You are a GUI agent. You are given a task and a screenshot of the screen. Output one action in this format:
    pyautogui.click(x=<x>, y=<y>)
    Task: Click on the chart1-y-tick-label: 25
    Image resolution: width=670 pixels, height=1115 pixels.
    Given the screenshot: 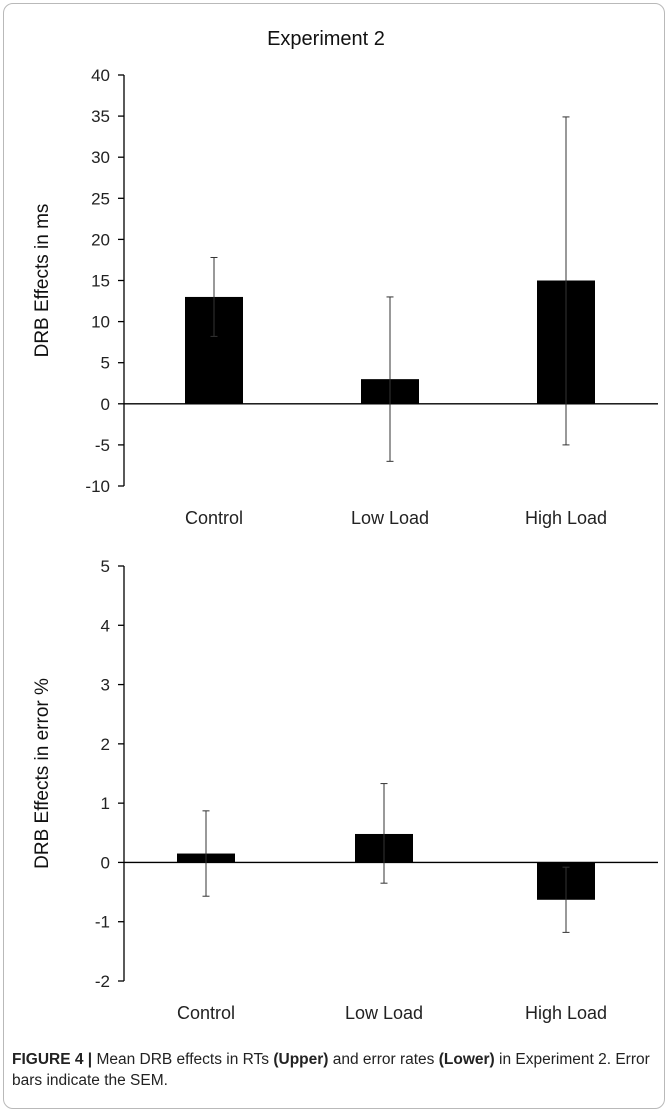 What is the action you would take?
    pyautogui.click(x=100, y=198)
    